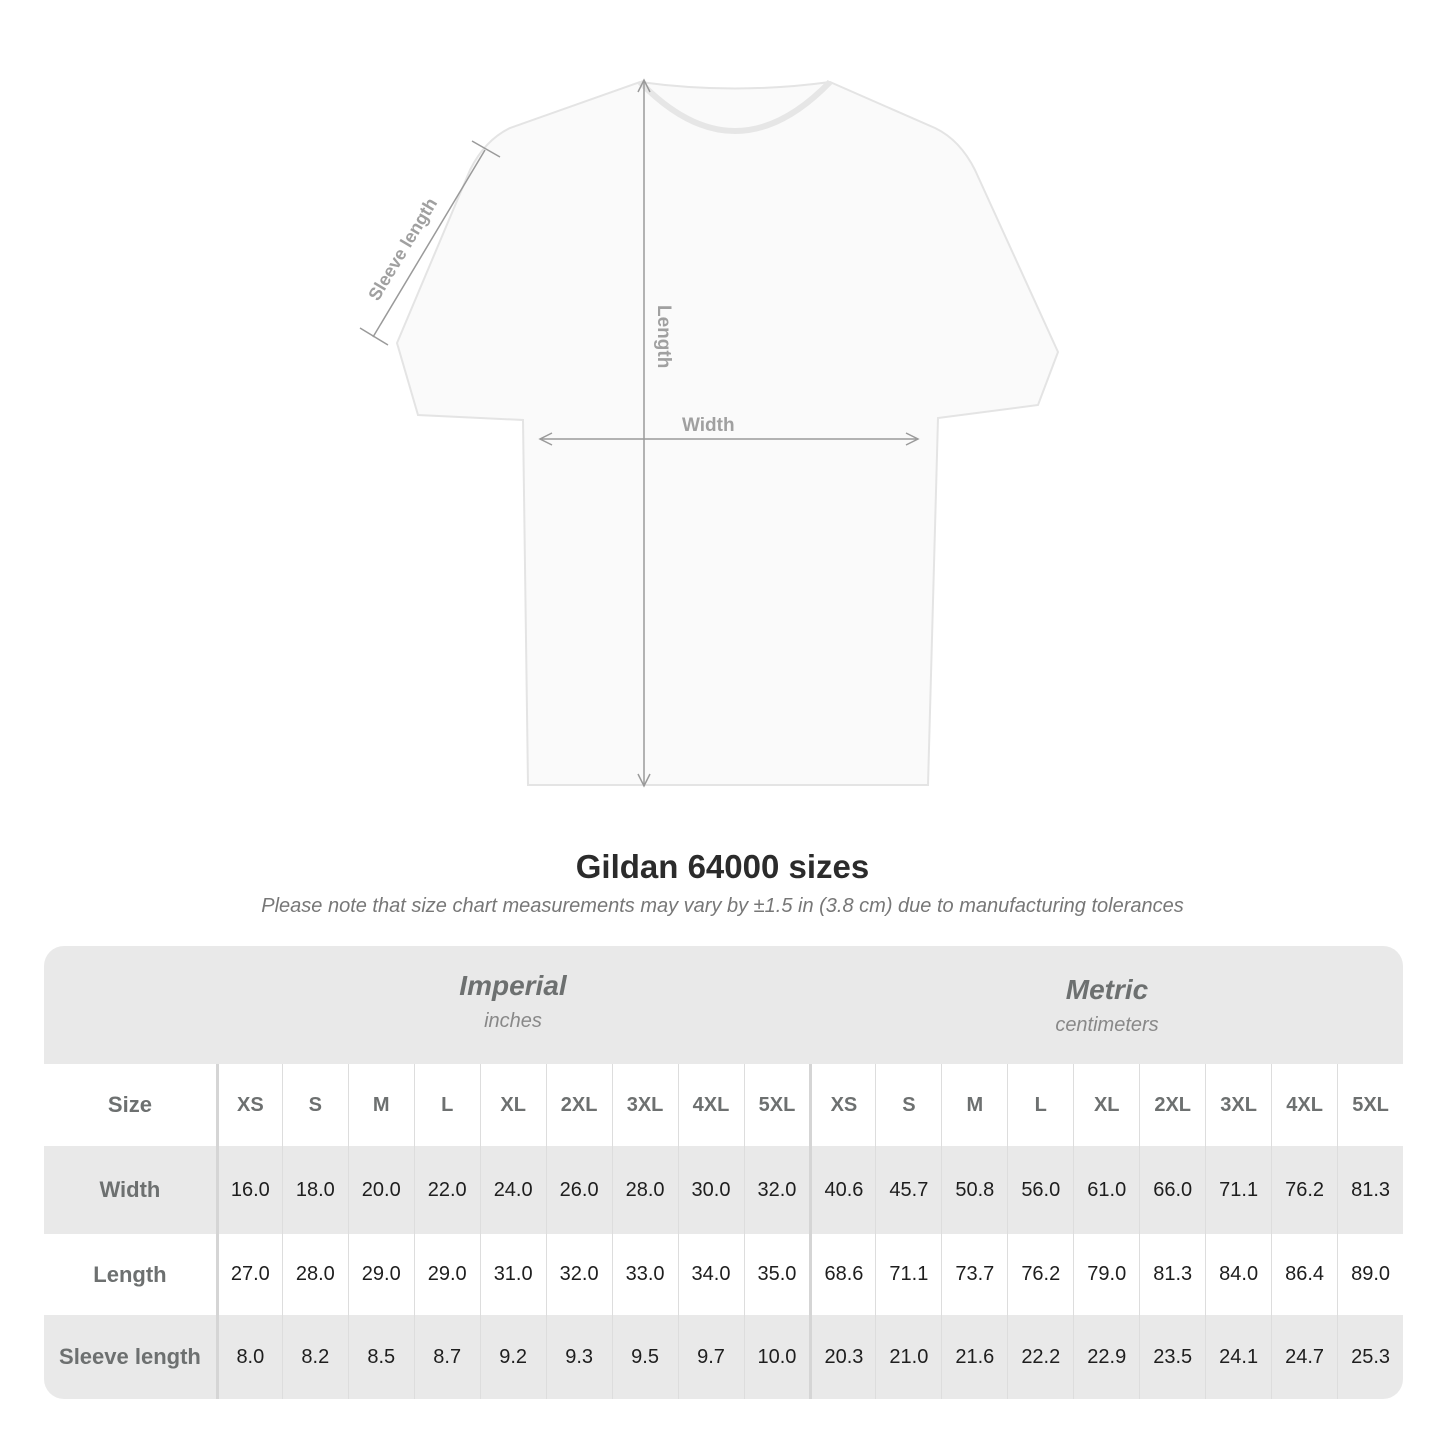 This screenshot has width=1445, height=1445. Describe the element at coordinates (512, 1190) in the screenshot. I see `value-cell: 24.0` at that location.